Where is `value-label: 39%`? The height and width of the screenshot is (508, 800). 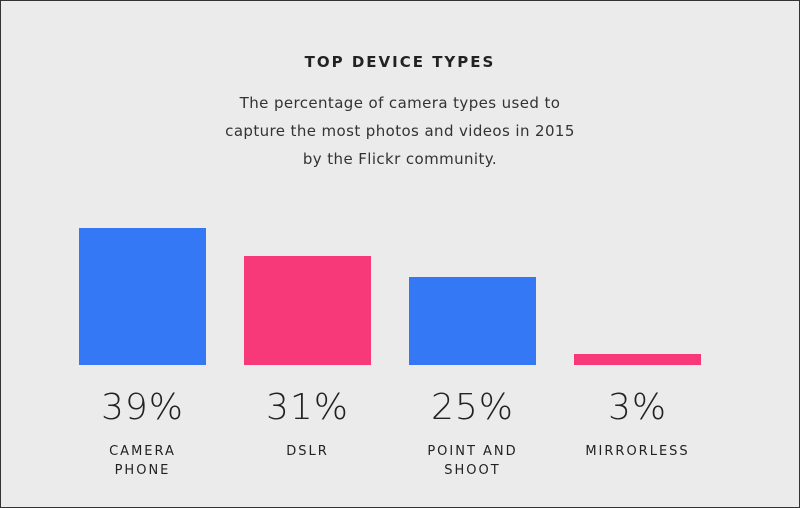
value-label: 39% is located at coordinates (142, 407).